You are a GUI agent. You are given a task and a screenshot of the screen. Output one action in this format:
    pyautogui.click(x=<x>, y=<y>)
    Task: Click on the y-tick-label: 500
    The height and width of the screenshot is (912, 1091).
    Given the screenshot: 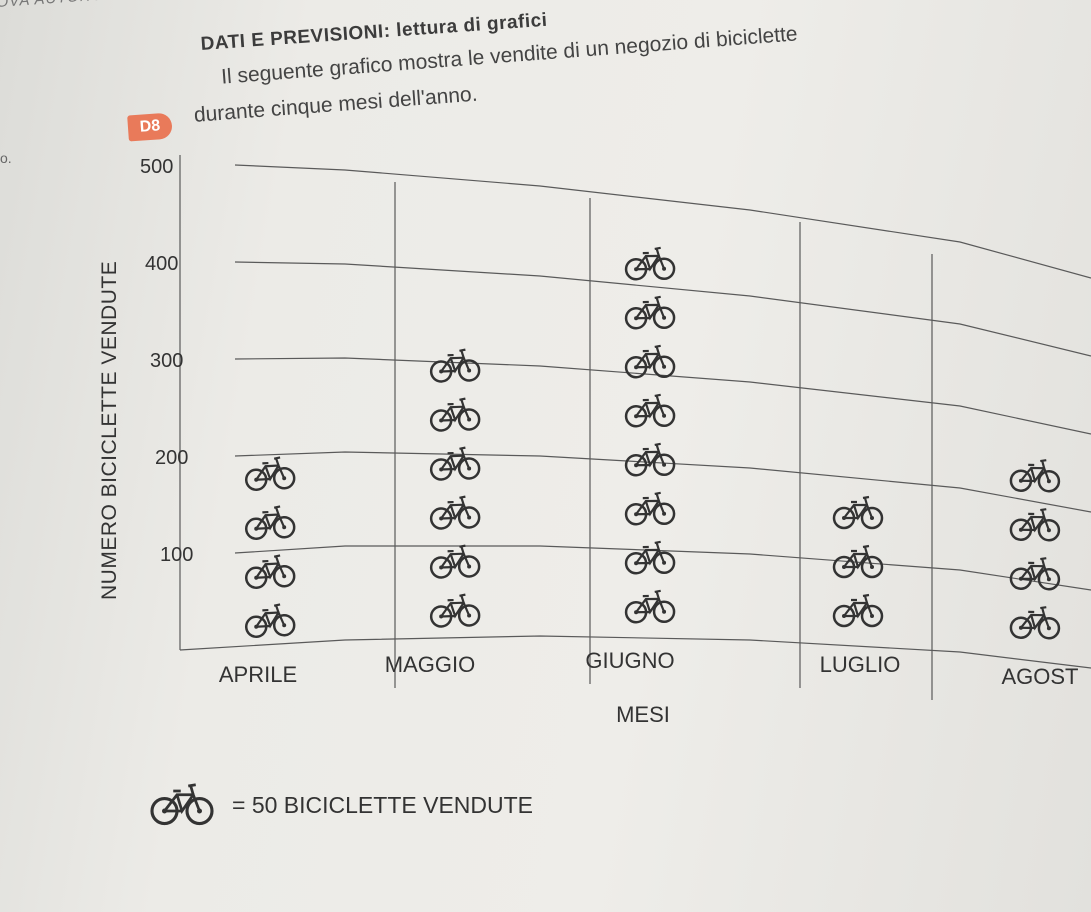 What is the action you would take?
    pyautogui.click(x=156, y=167)
    